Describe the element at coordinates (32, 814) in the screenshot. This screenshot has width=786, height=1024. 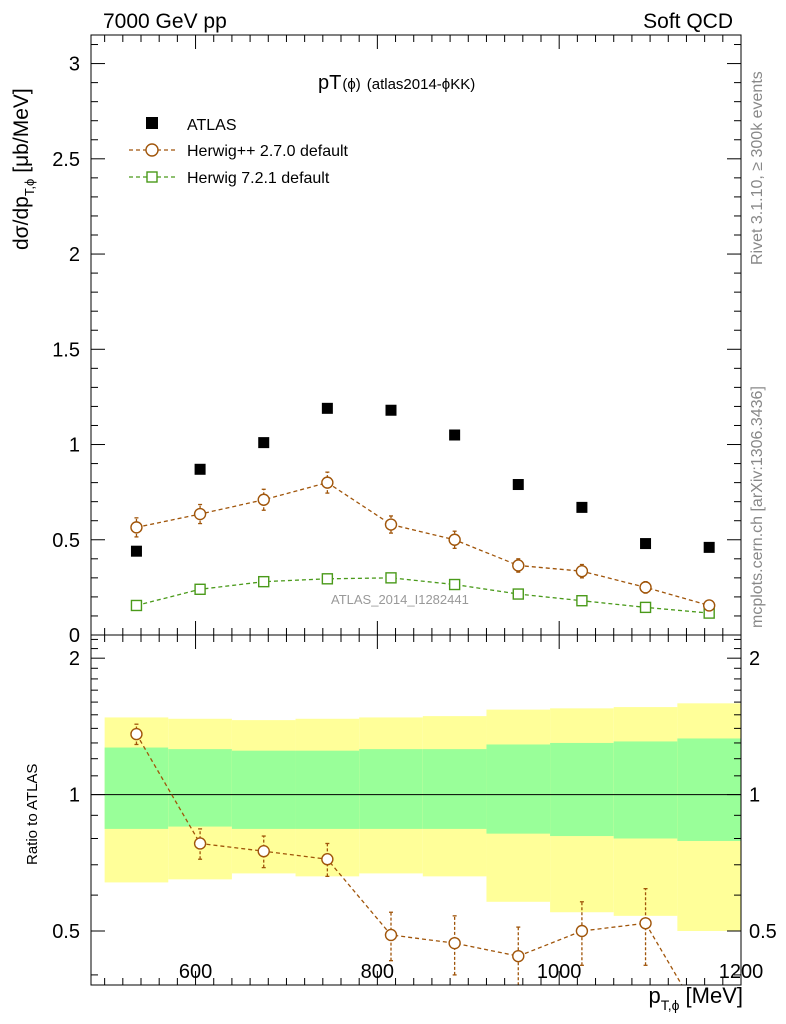
I see `ratio-y-axis-label: Ratio to ATLAS` at that location.